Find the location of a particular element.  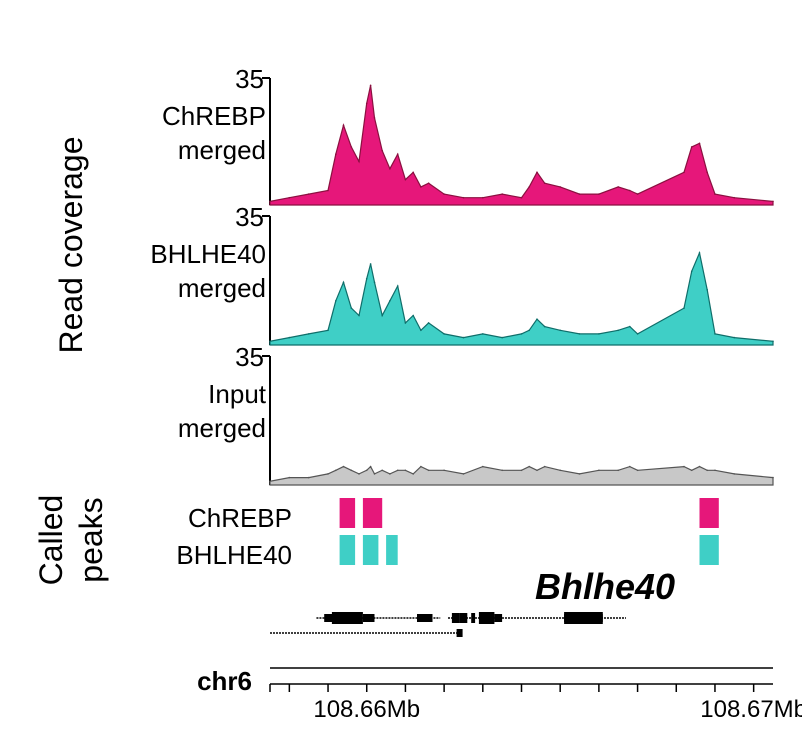

called-peaks: Called peaks ChREBP BHLHE40 is located at coordinates (376, 540).